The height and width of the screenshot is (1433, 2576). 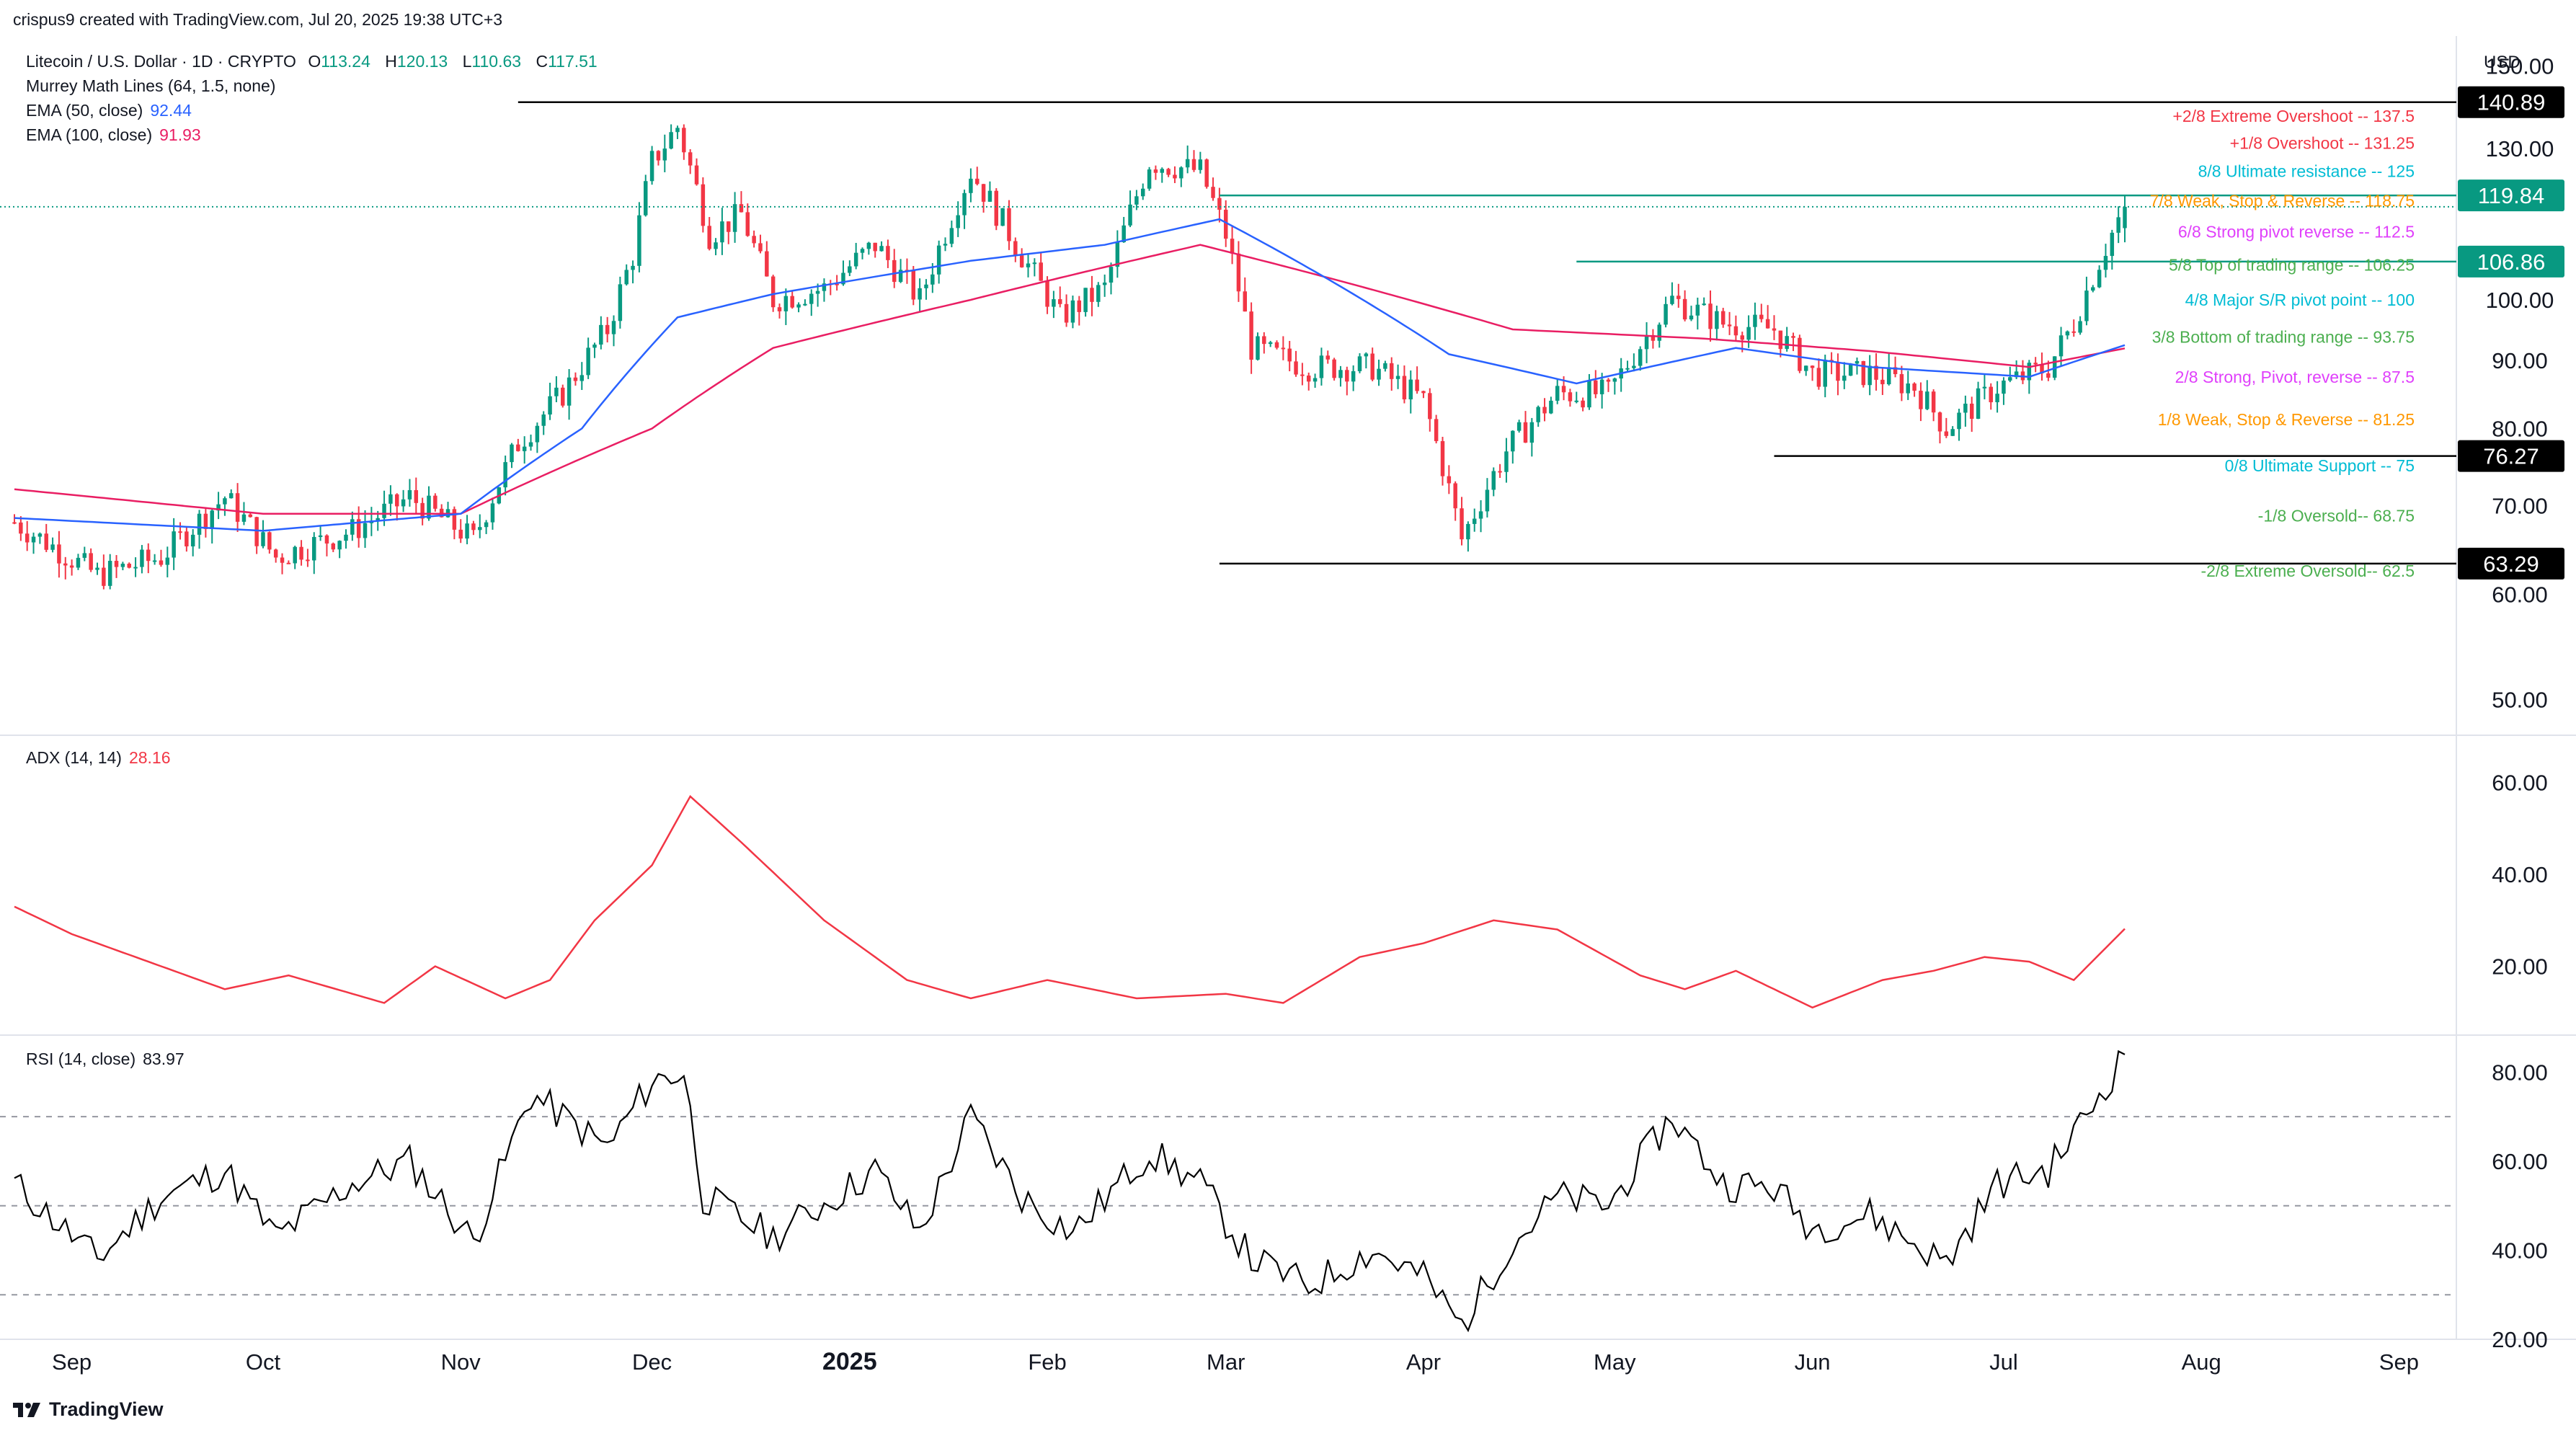 I want to click on price-badge-label: 106.86, so click(x=2511, y=262).